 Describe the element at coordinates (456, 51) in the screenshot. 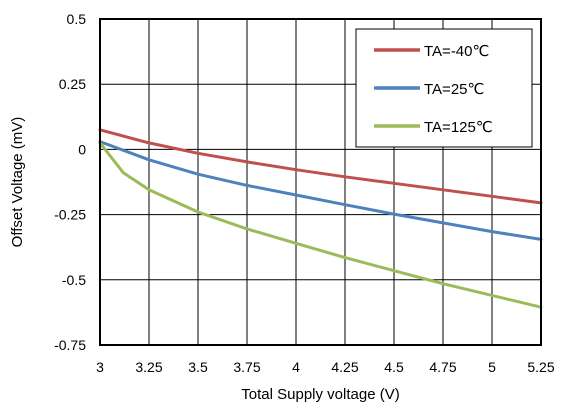

I see `legend-label-1: TA=-40℃` at that location.